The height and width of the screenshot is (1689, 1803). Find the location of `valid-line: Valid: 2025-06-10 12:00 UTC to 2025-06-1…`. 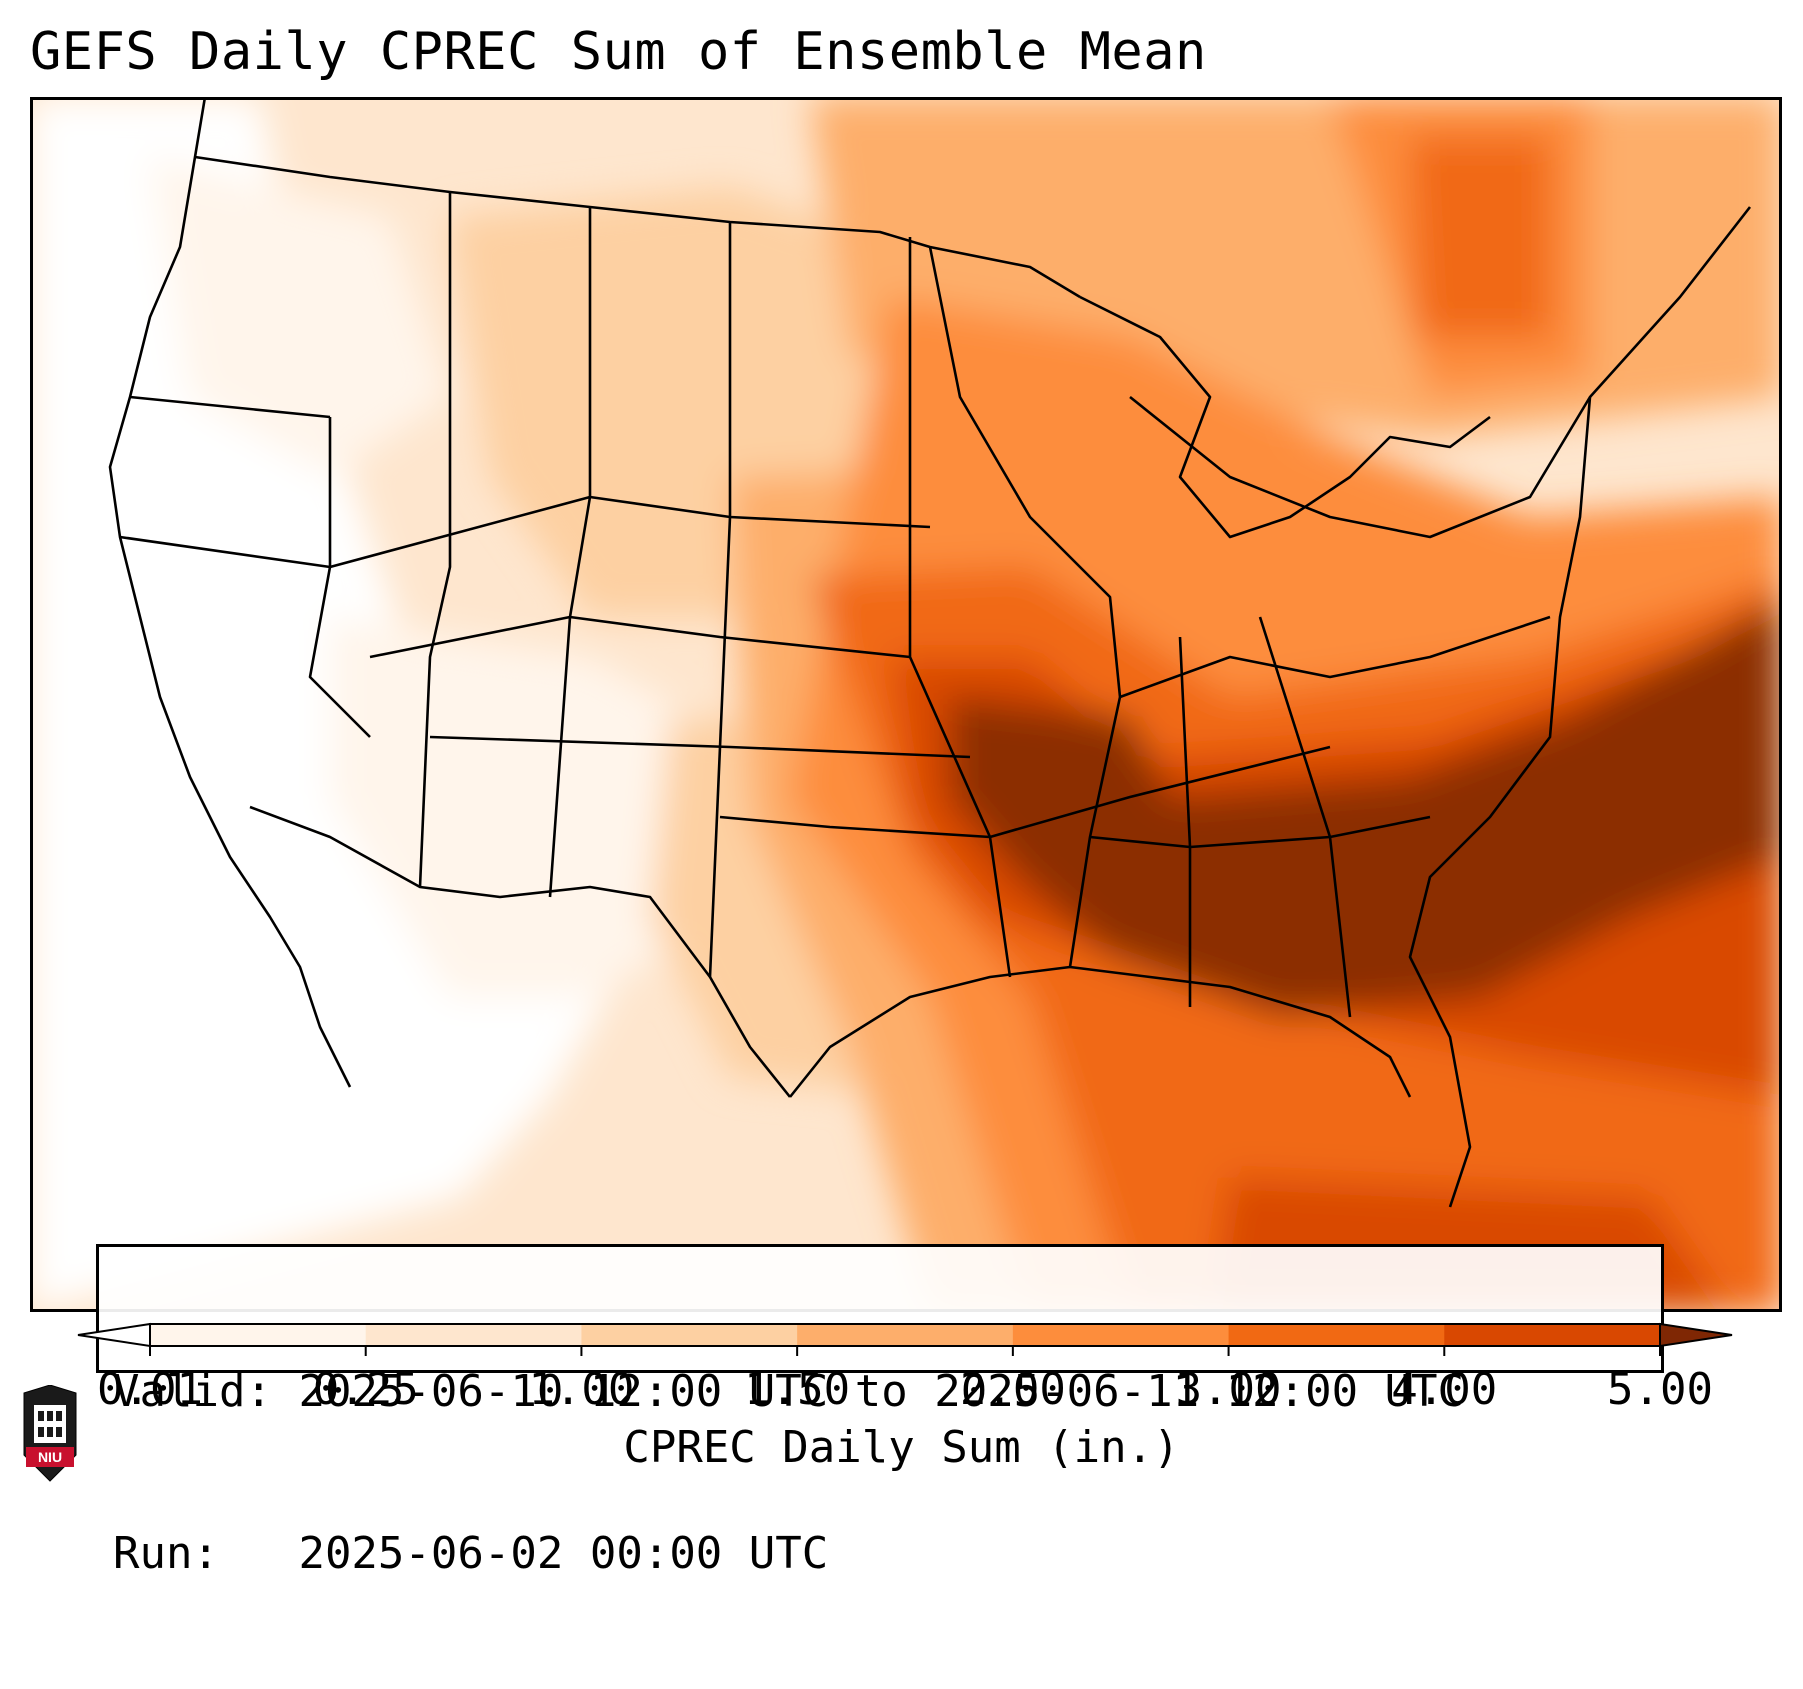

valid-line: Valid: 2025-06-10 12:00 UTC to 2025-06-1… is located at coordinates (887, 1392).